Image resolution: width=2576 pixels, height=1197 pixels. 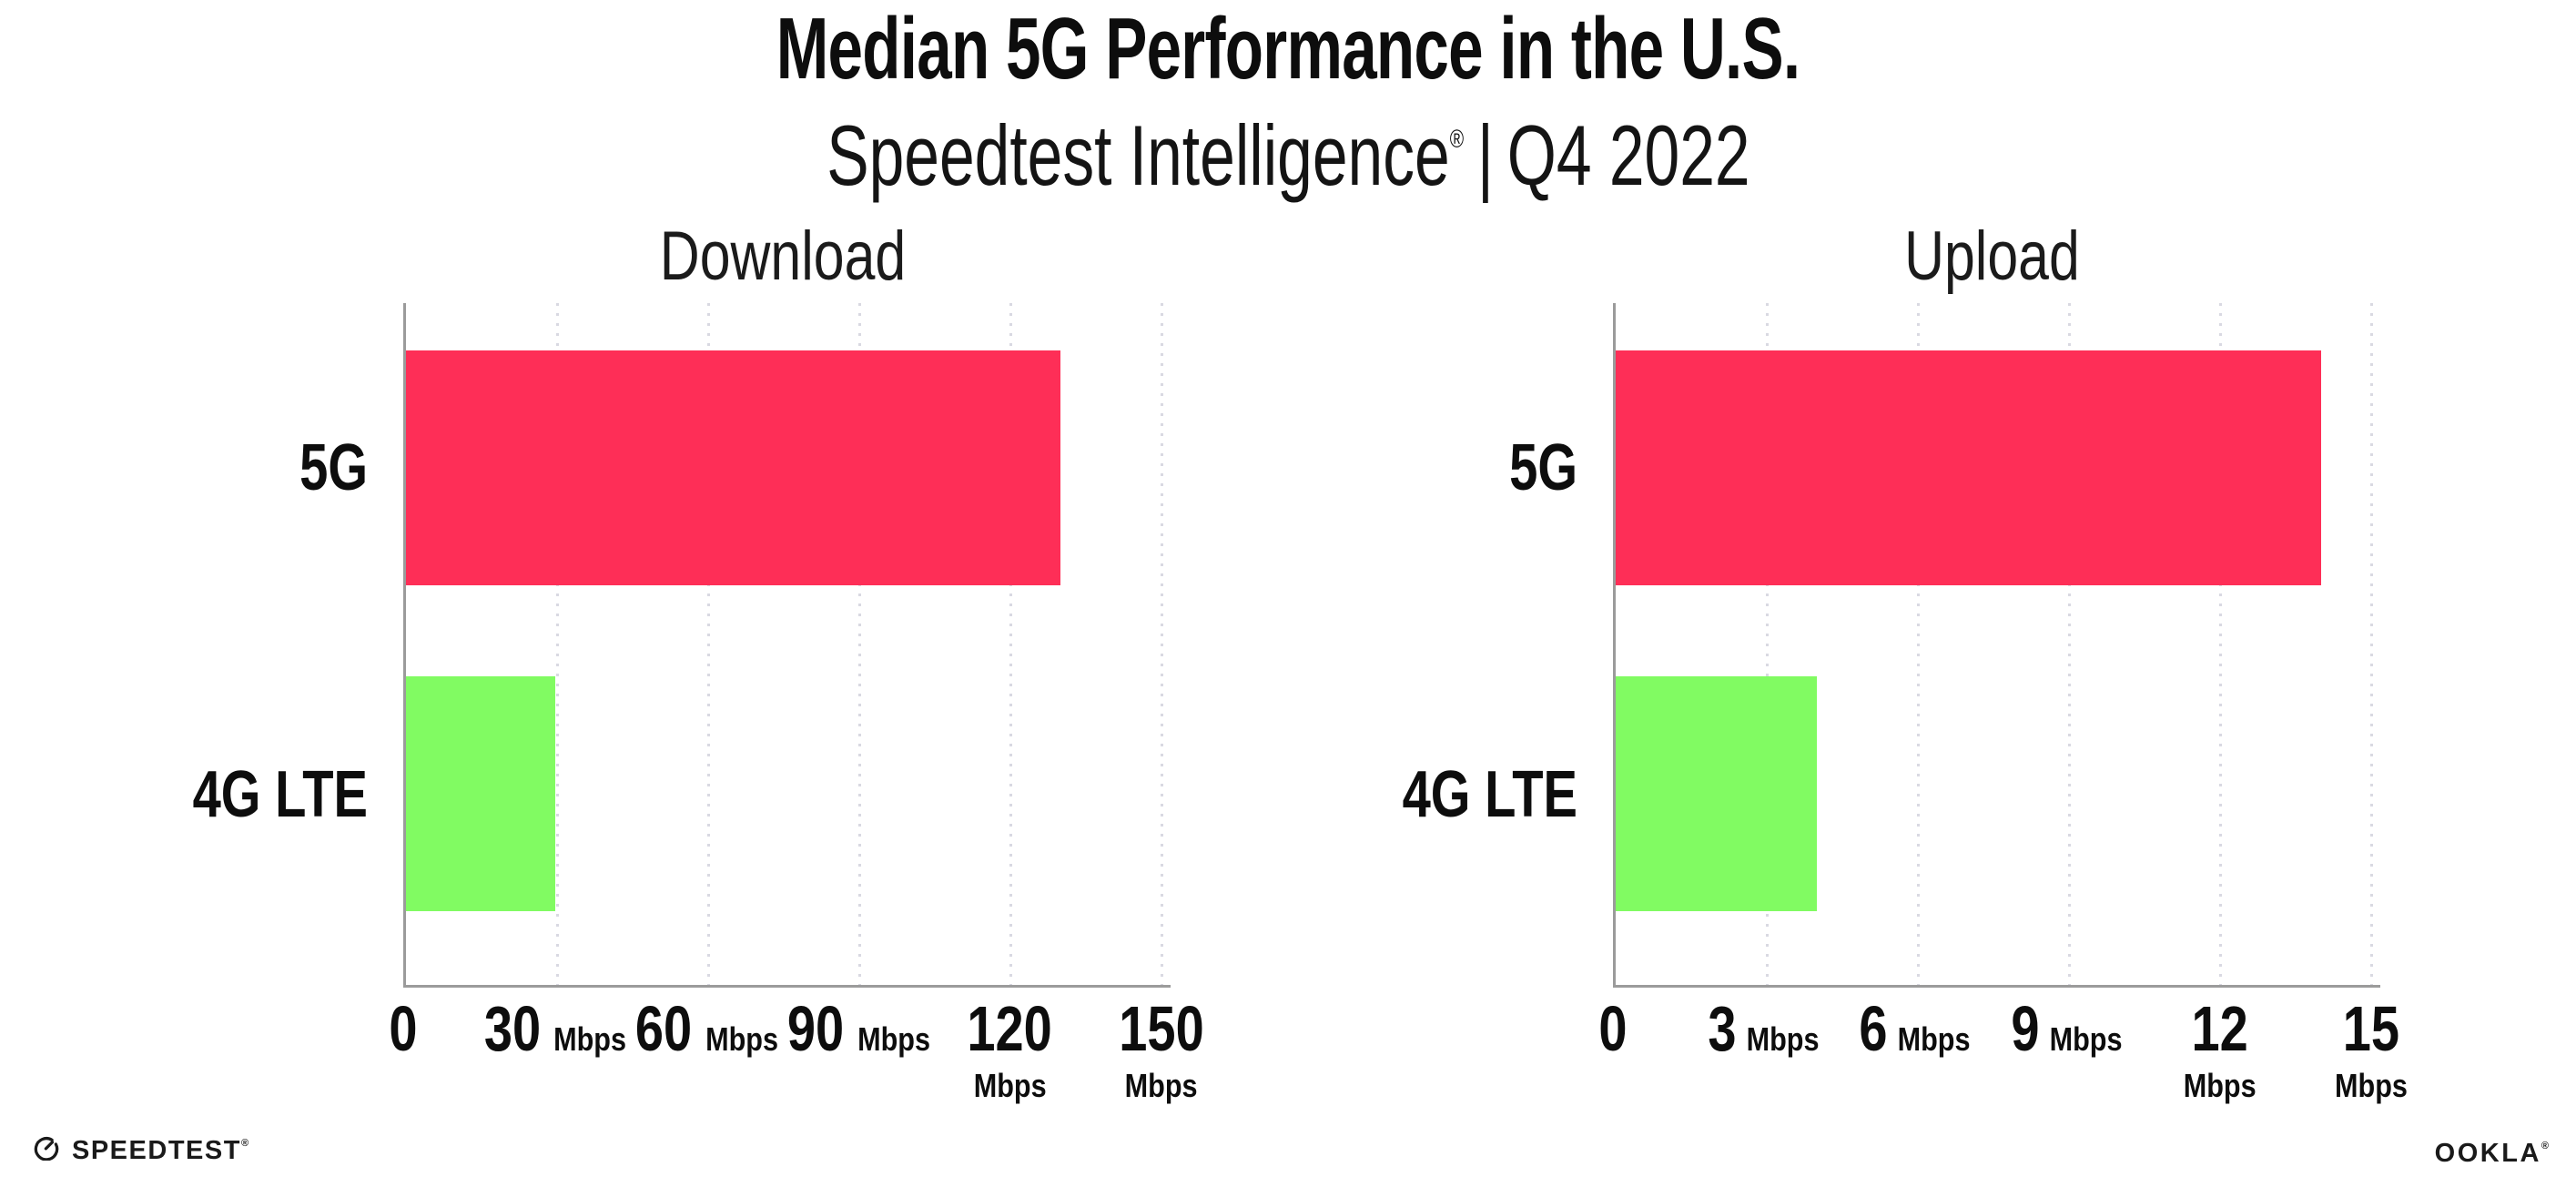 What do you see at coordinates (2025, 1028) in the screenshot?
I see `x-tick-value: 9` at bounding box center [2025, 1028].